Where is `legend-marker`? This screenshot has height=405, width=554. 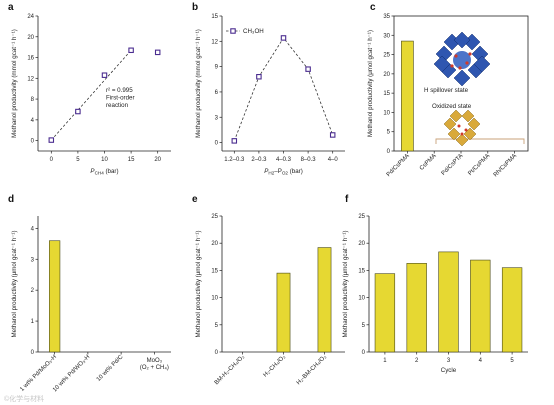 legend-marker is located at coordinates (233, 31).